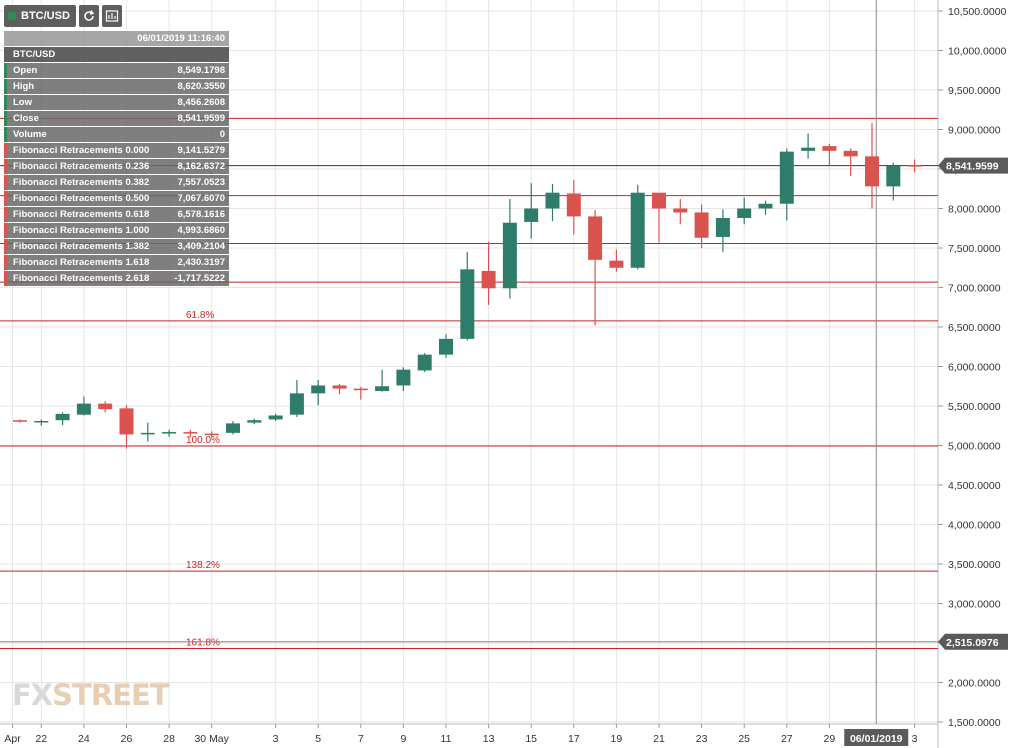 The image size is (1011, 748). I want to click on symbol-marker-icon, so click(12, 16).